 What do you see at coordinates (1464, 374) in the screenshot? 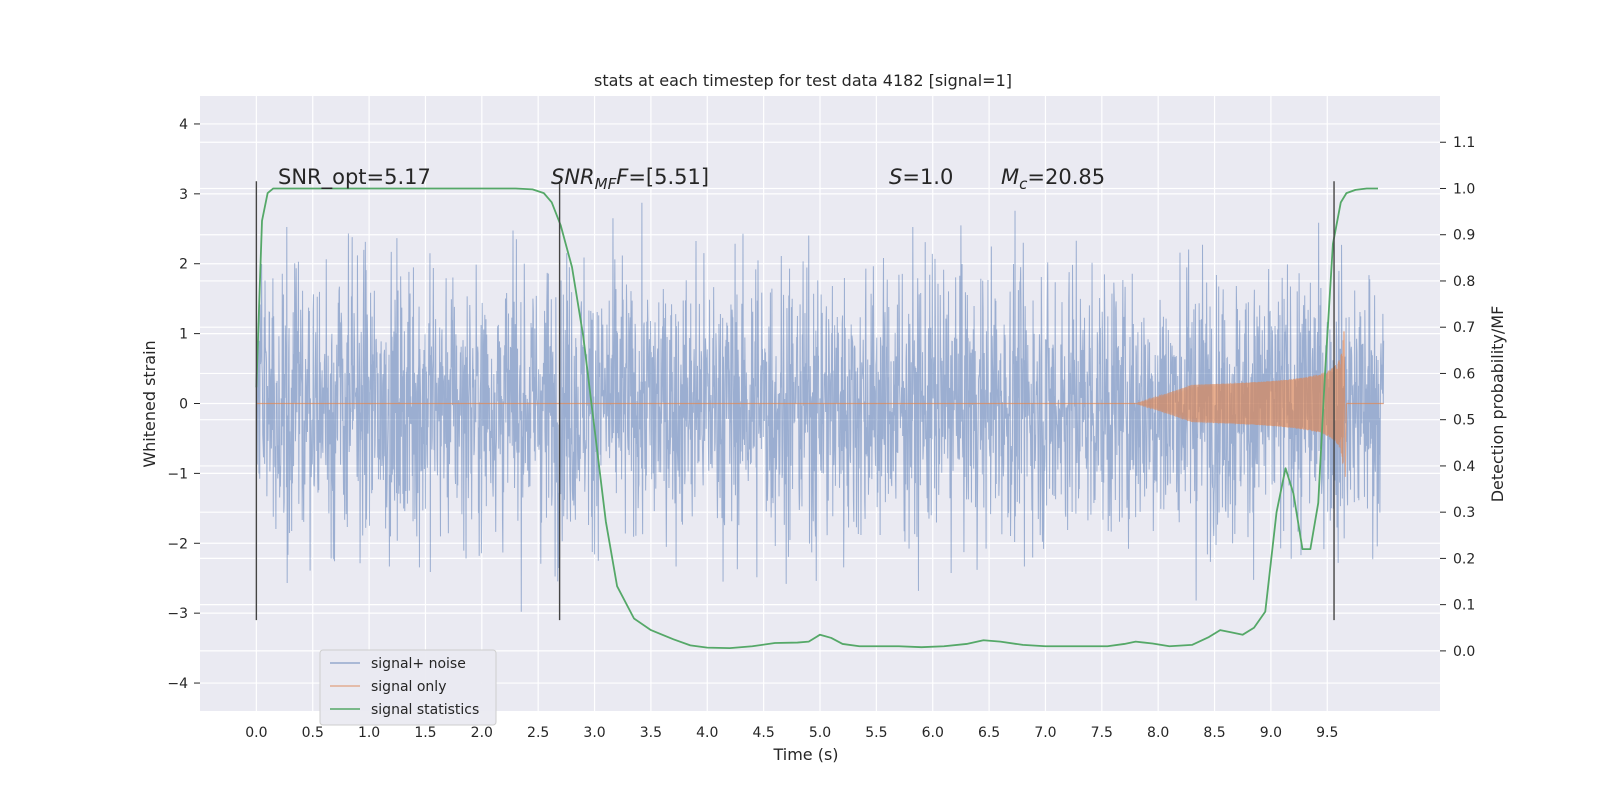
I see `y-right-tick-label: 0.6` at bounding box center [1464, 374].